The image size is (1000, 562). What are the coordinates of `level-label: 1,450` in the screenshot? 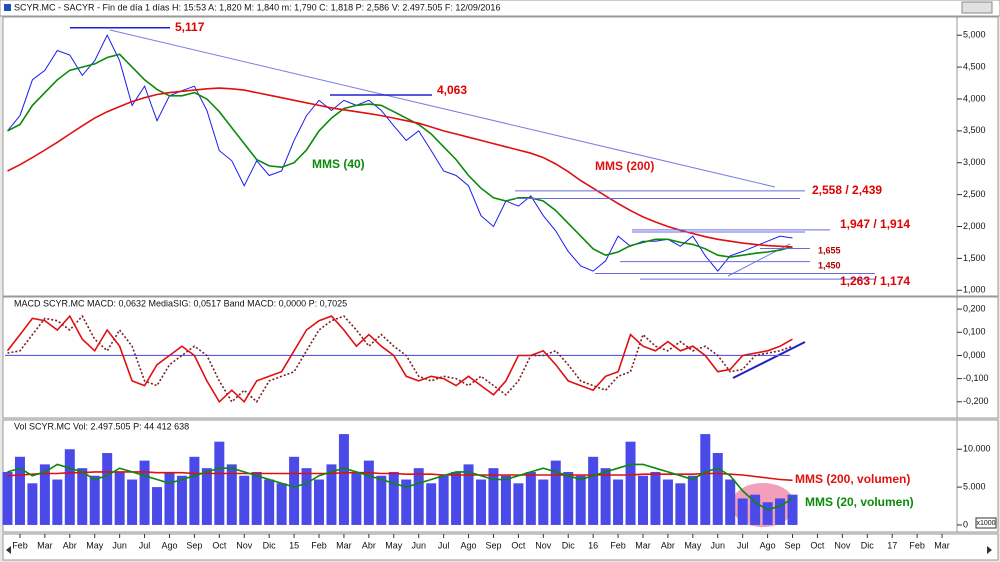 It's located at (829, 265).